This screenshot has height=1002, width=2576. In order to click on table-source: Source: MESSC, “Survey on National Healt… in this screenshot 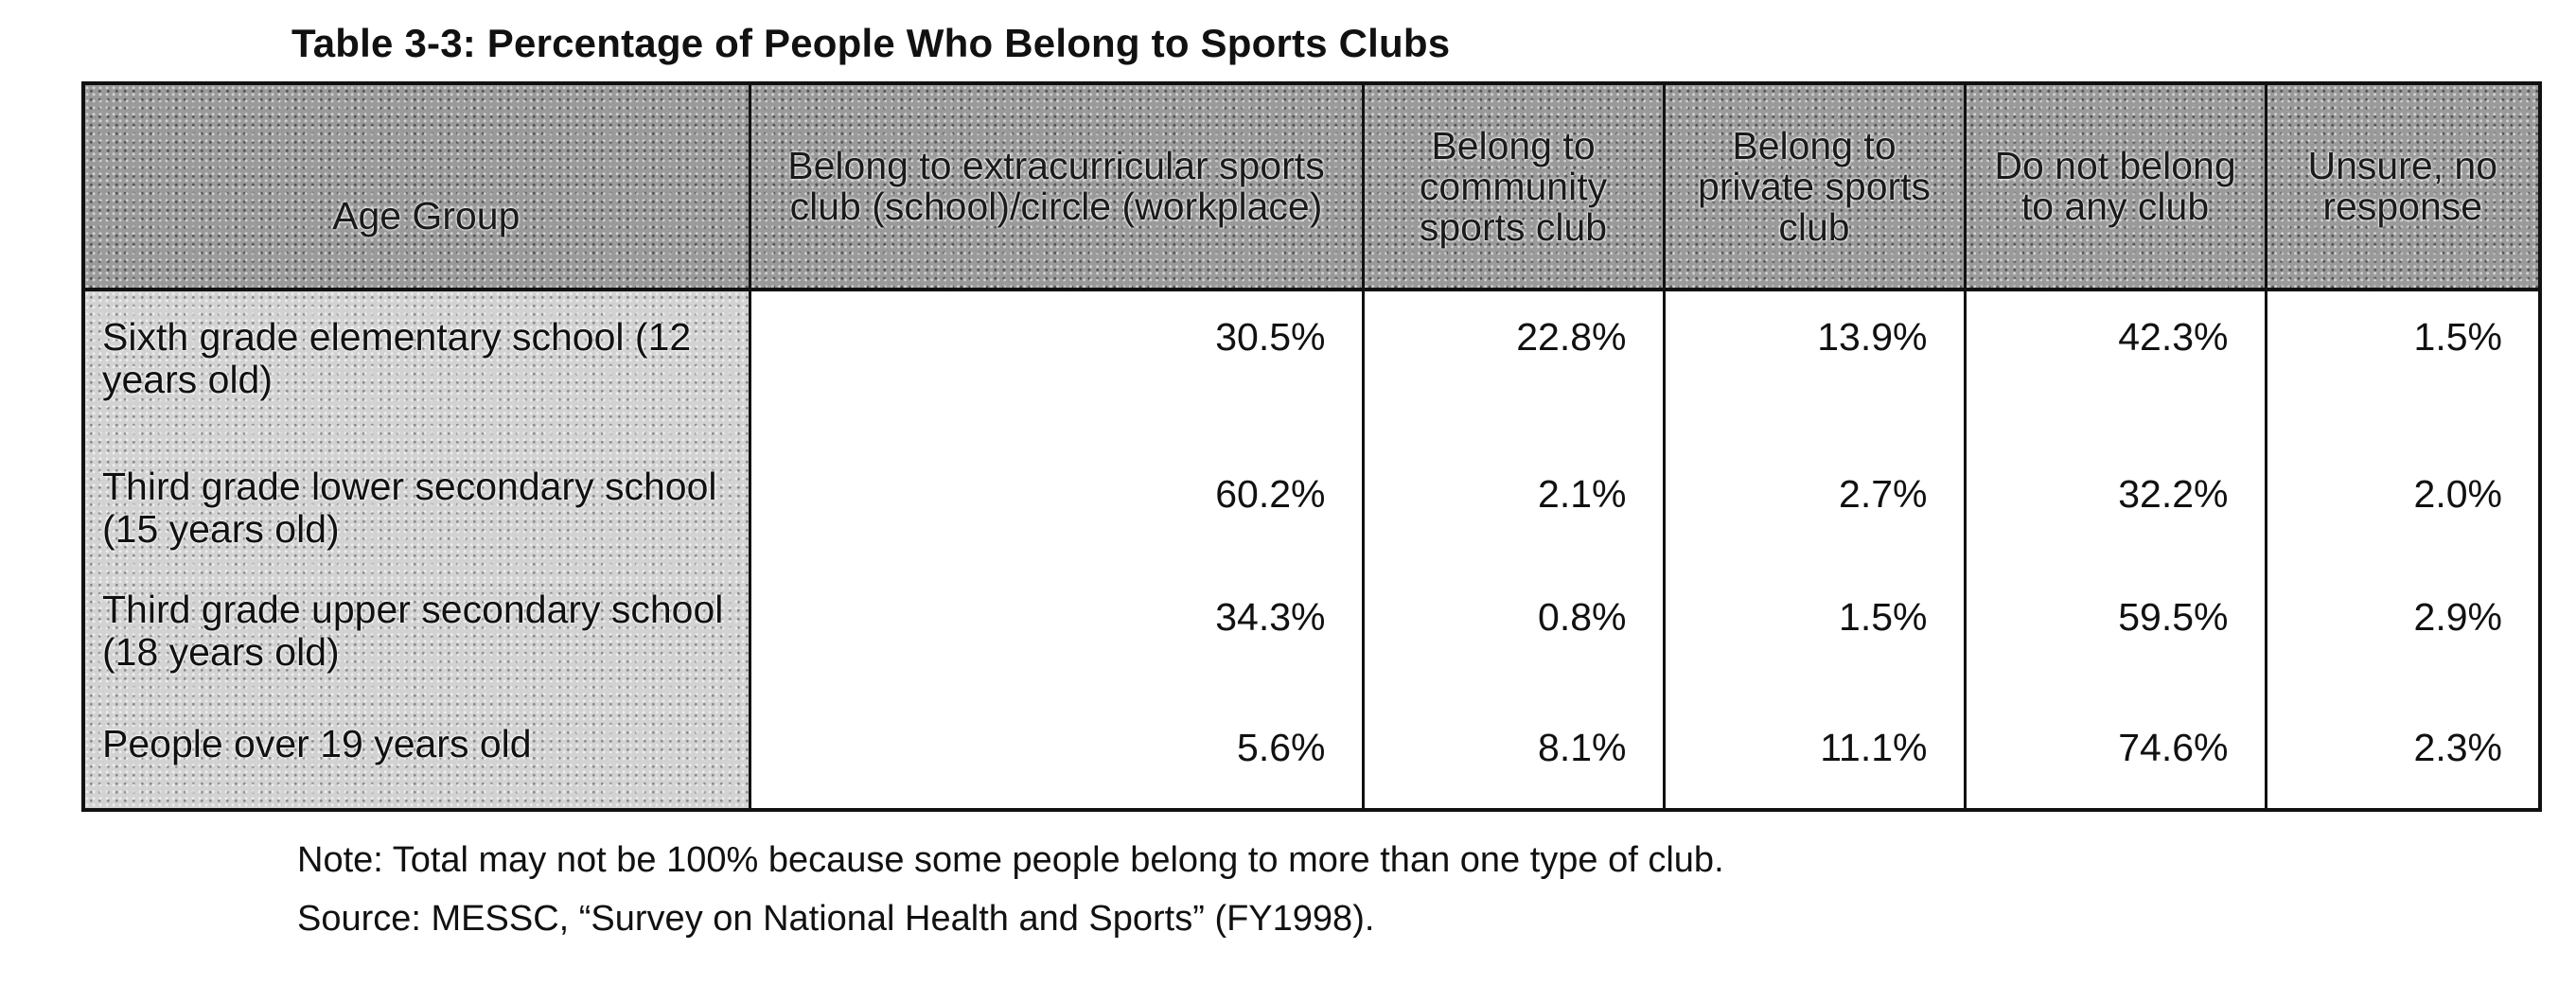, I will do `click(836, 919)`.